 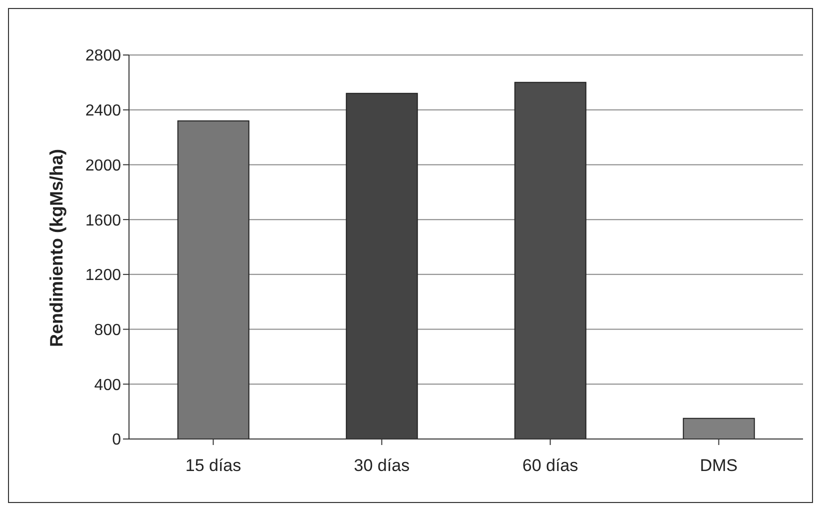 I want to click on y-tick-label: 400, so click(x=108, y=385).